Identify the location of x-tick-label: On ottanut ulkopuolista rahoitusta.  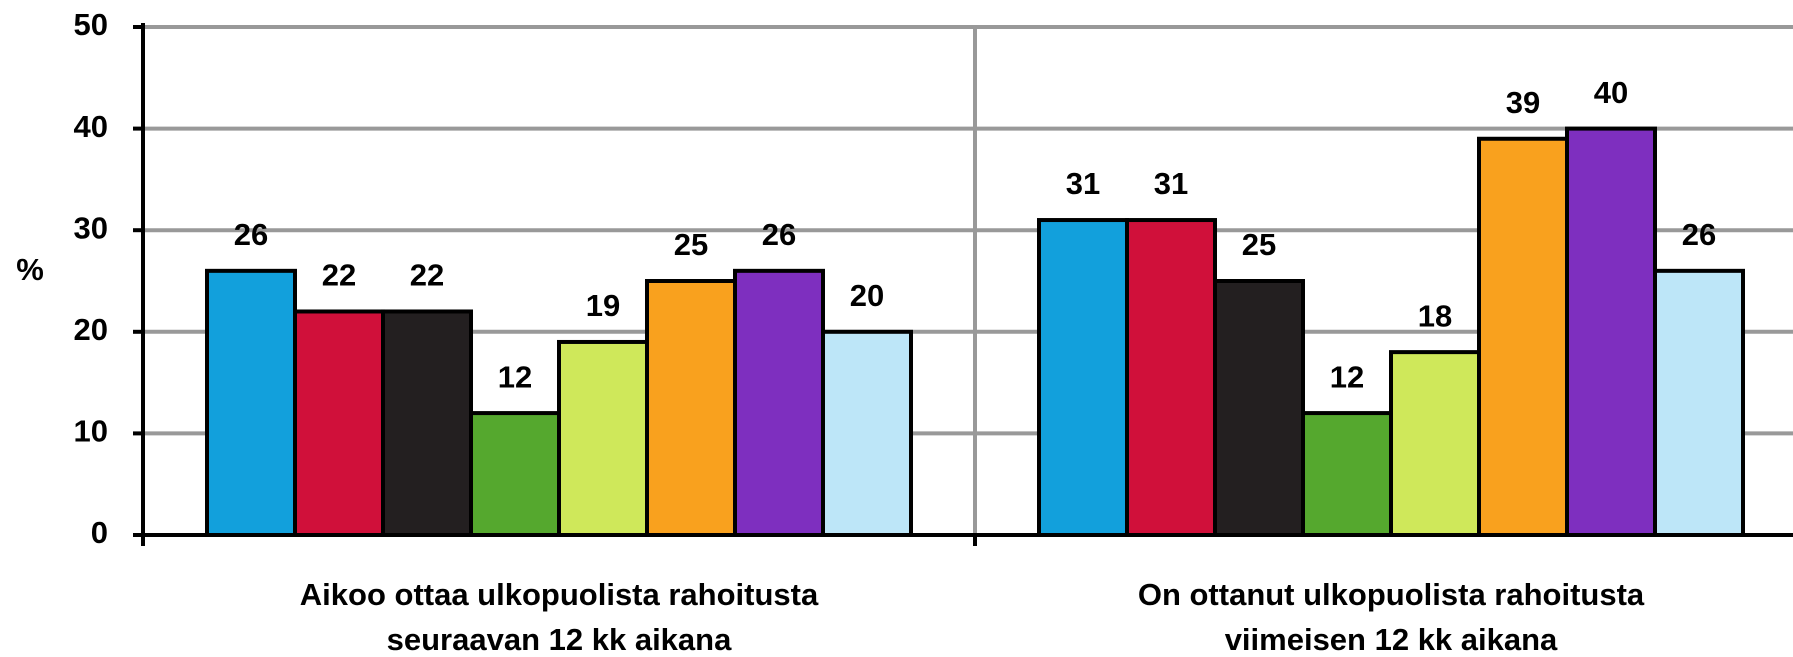
(1391, 594).